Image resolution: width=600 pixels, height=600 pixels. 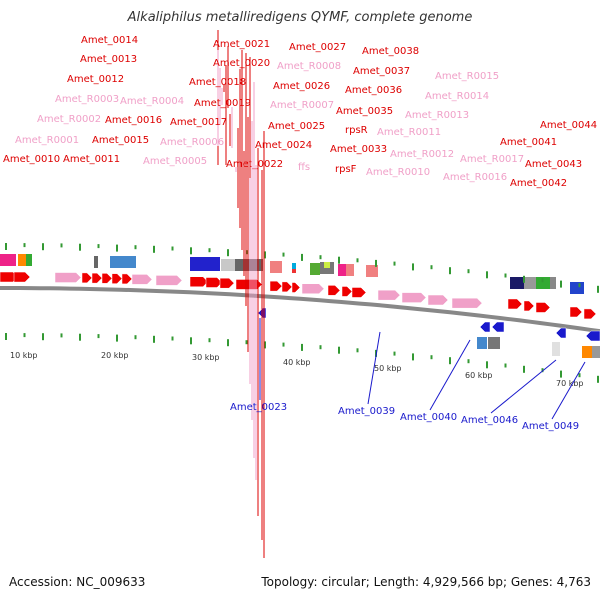 What do you see at coordinates (109, 40) in the screenshot?
I see `gene-label: Amet_0014` at bounding box center [109, 40].